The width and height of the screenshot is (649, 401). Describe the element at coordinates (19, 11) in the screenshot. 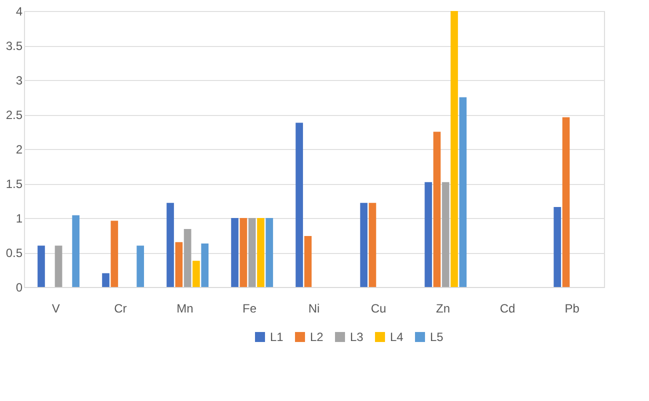

I see `y-tick-label: 4` at that location.